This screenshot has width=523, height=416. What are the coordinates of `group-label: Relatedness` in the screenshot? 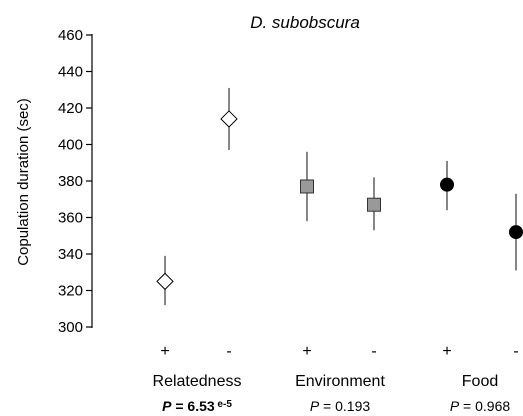 It's located at (197, 381).